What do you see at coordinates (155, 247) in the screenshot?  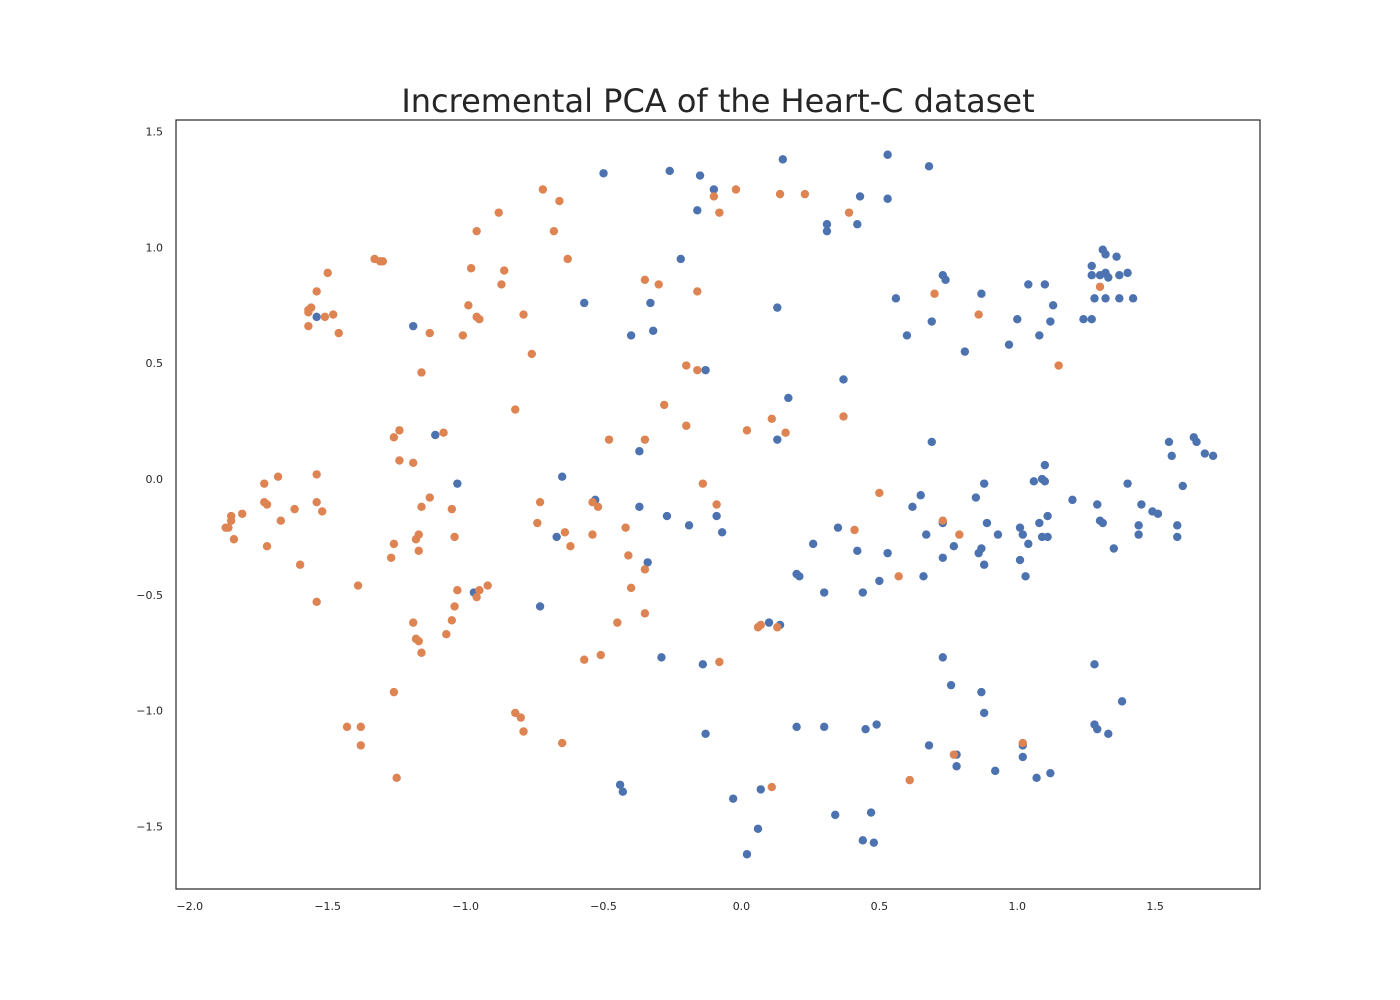 I see `y-tick-label: 1.0` at bounding box center [155, 247].